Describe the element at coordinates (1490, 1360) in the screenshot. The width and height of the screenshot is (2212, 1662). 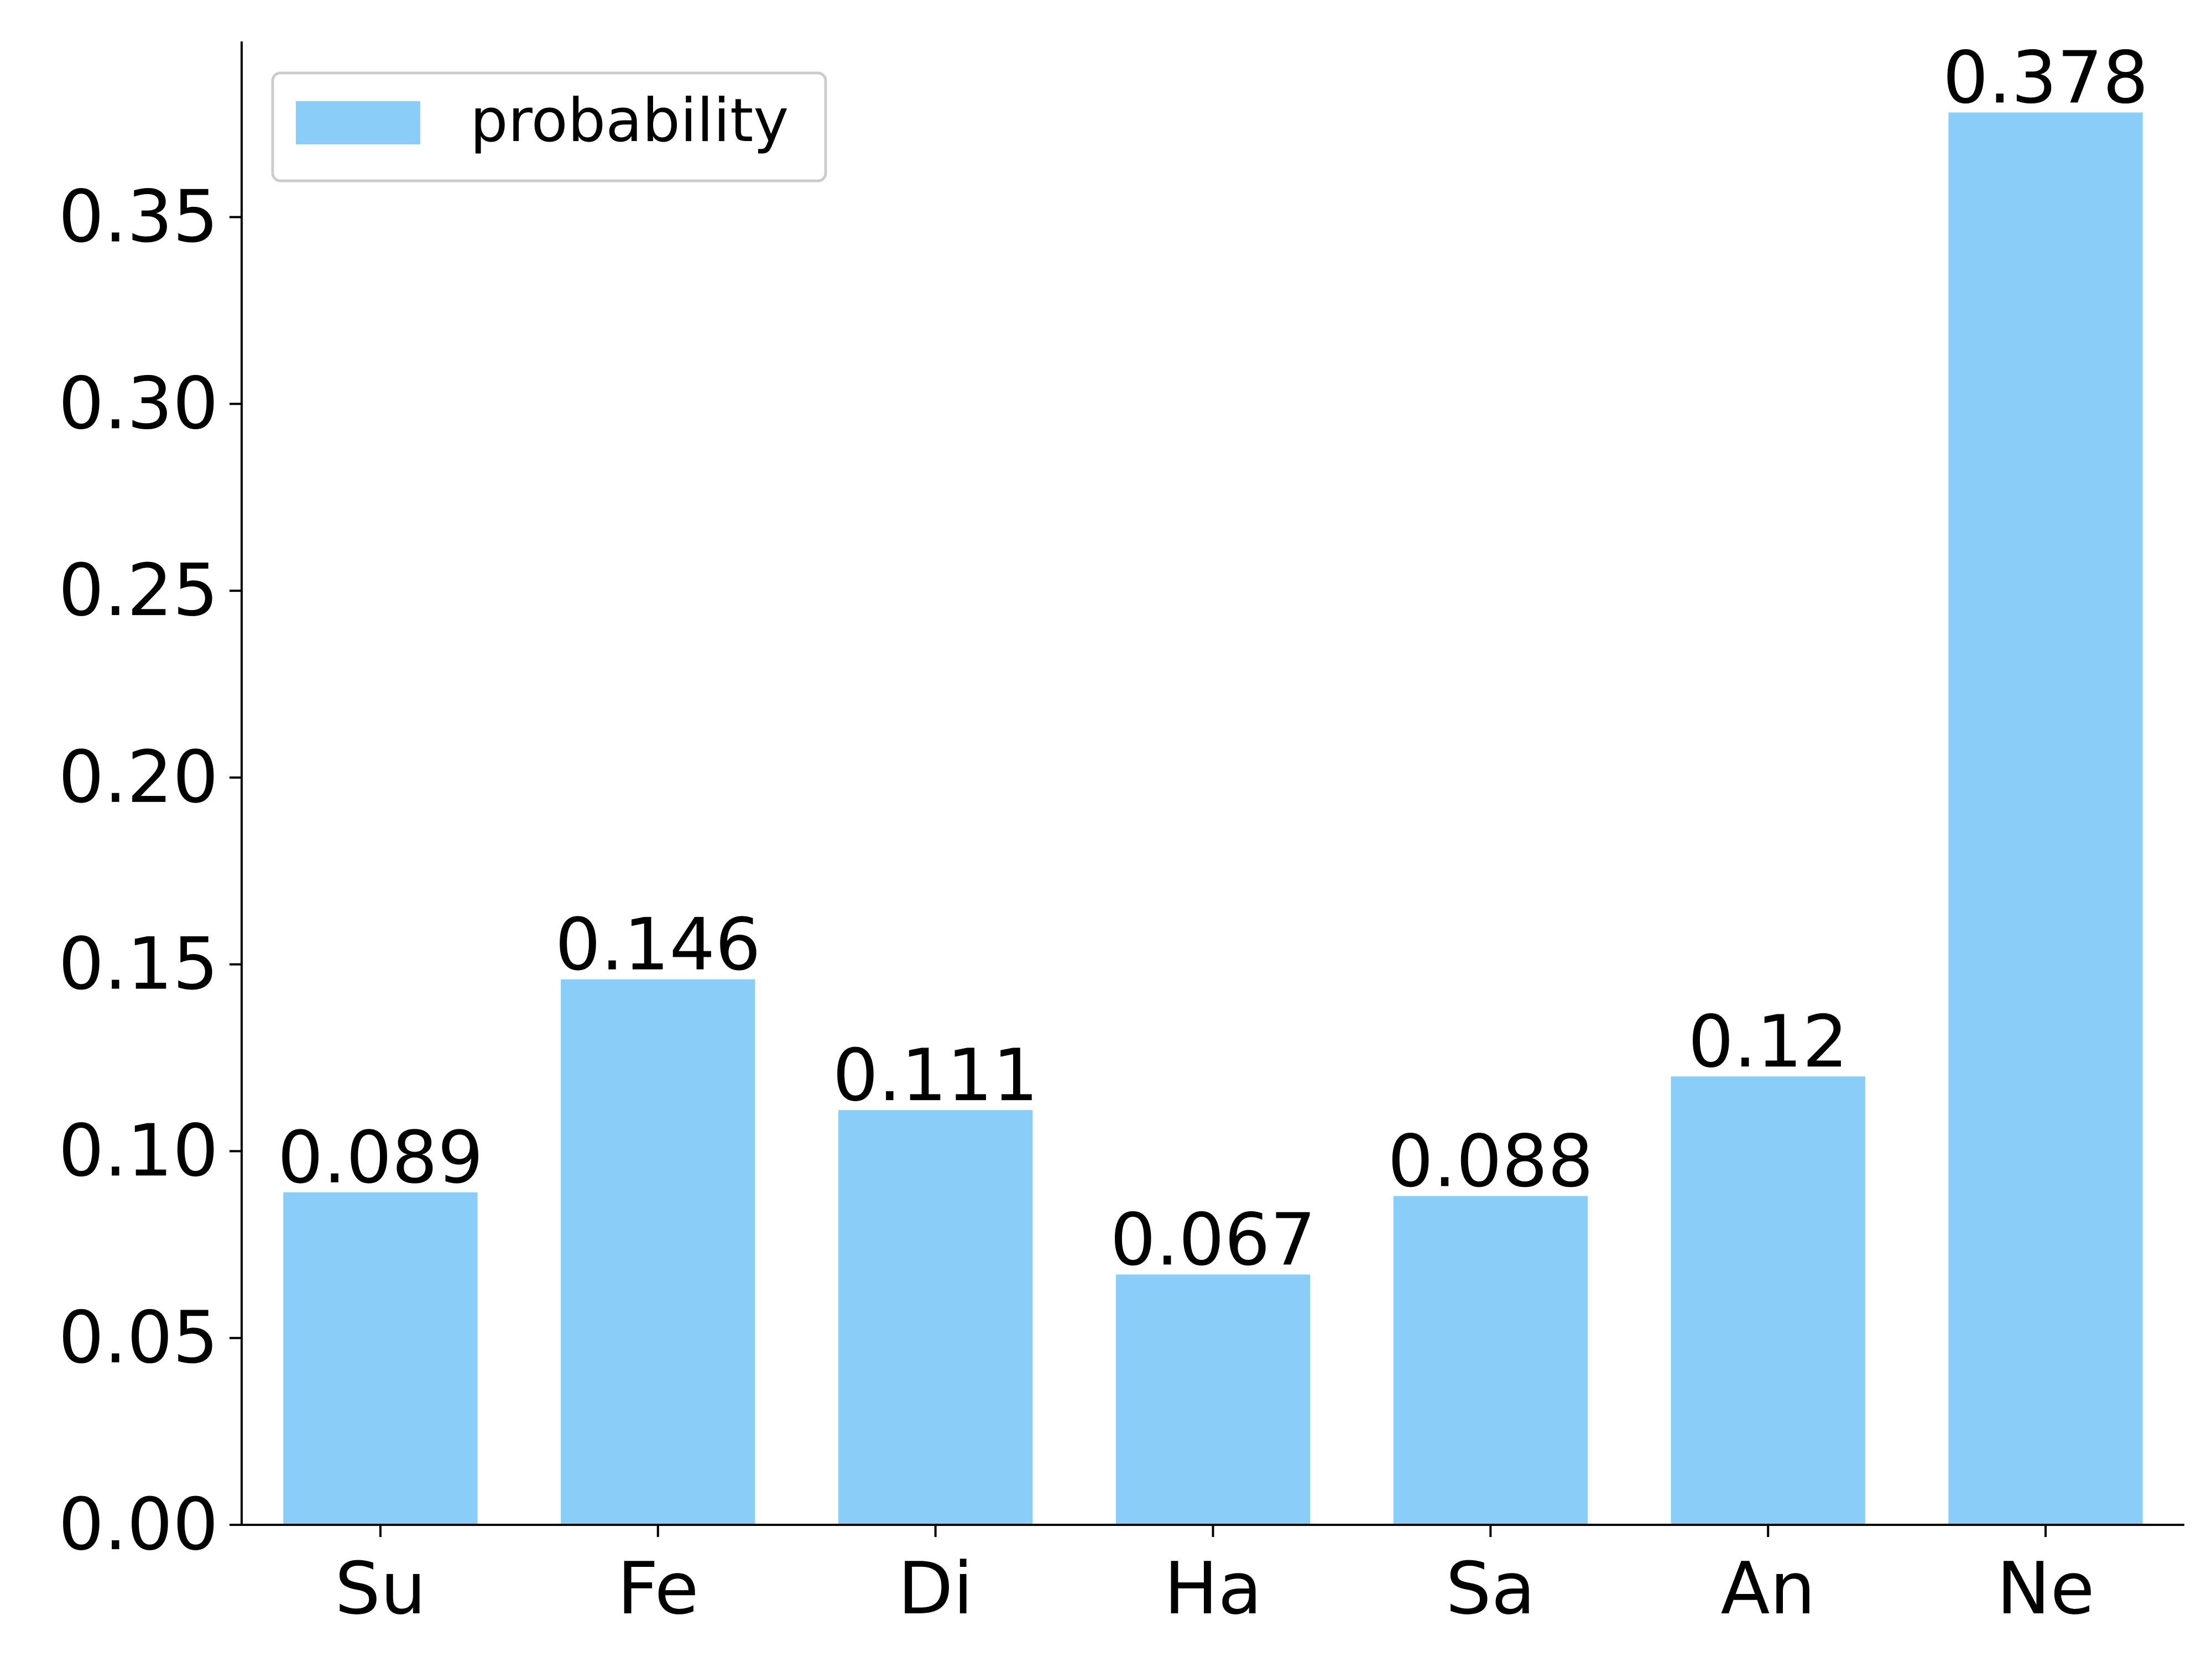
I see `bar-sa` at that location.